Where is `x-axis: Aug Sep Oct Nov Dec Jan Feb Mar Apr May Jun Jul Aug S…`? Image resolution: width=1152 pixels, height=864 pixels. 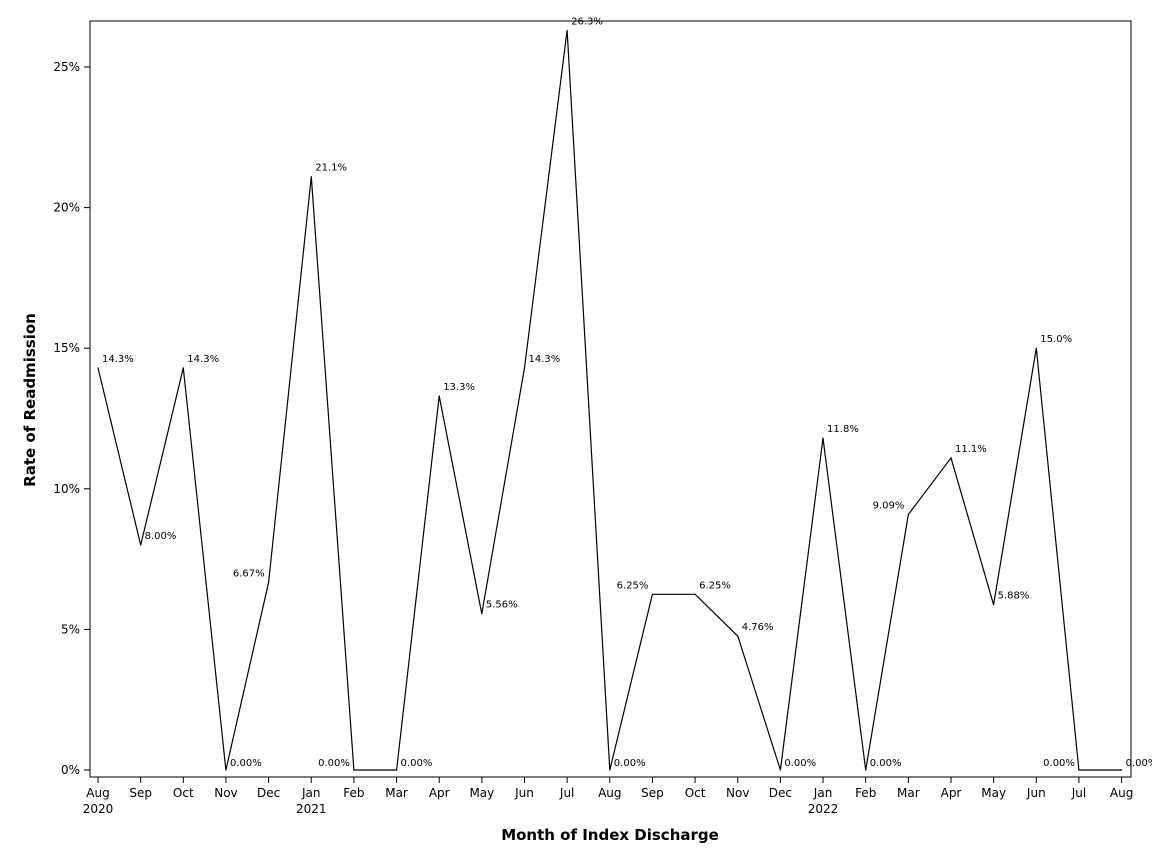
x-axis: Aug Sep Oct Nov Dec Jan Feb Mar Apr May Jun Jul Aug S… is located at coordinates (608, 796).